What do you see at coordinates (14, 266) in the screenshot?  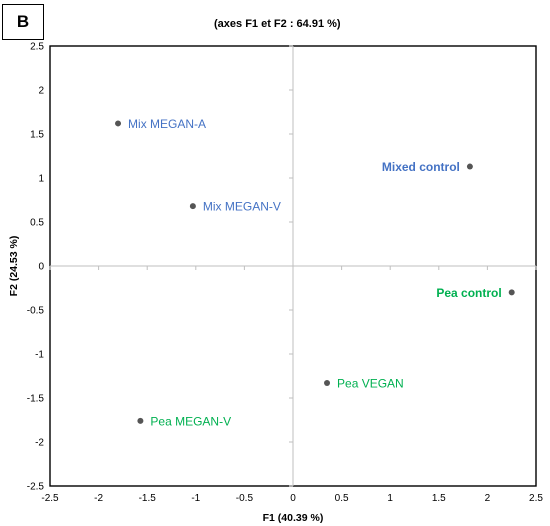 I see `y-axis-label: F2 (24.53 %)` at bounding box center [14, 266].